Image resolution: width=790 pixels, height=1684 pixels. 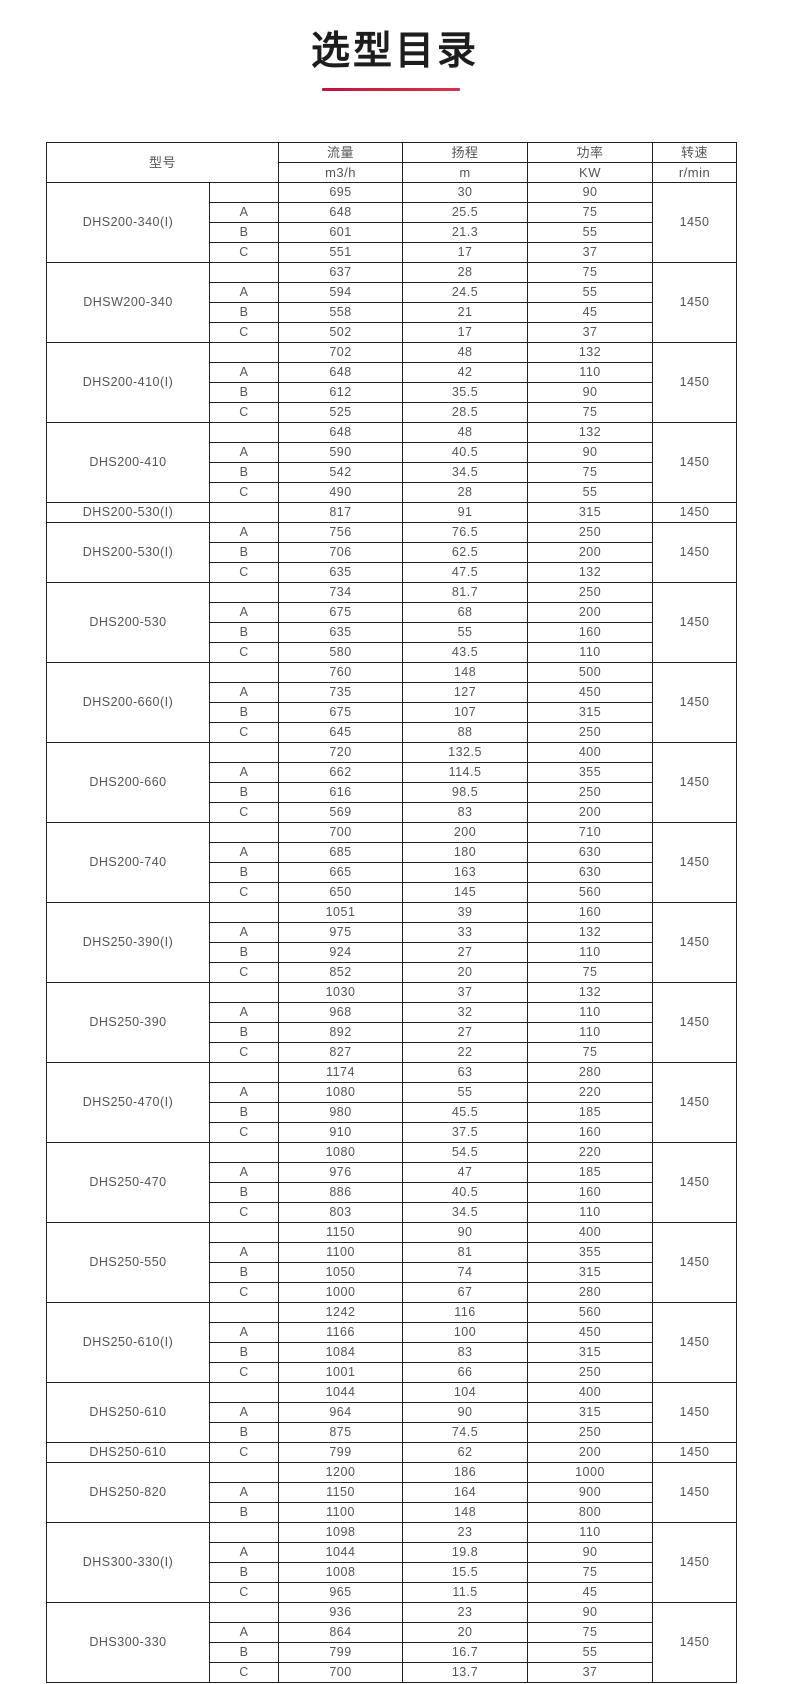 What do you see at coordinates (341, 152) in the screenshot?
I see `header-flow: 流量` at bounding box center [341, 152].